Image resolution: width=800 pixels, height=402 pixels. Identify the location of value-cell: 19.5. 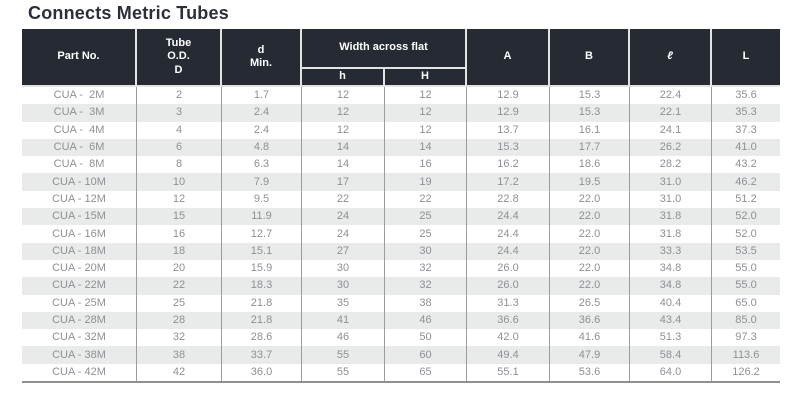
(590, 182).